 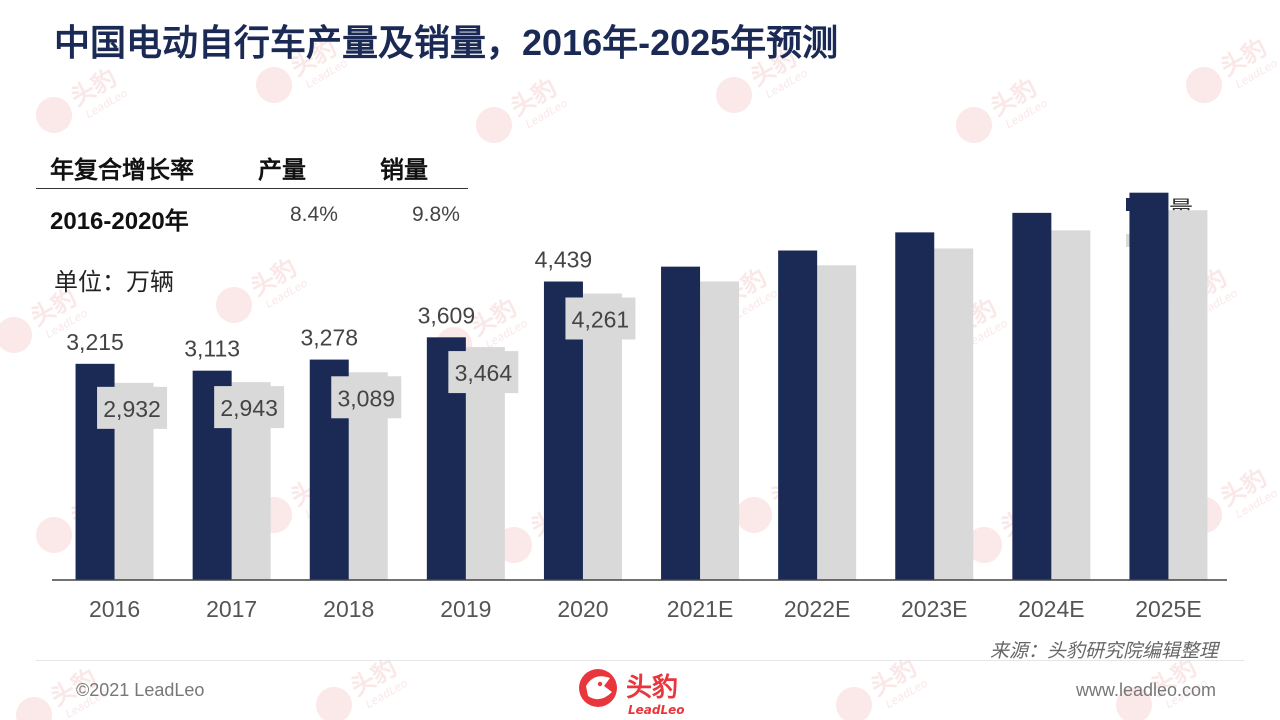 What do you see at coordinates (564, 260) in the screenshot?
I see `data-label-production: 4,439` at bounding box center [564, 260].